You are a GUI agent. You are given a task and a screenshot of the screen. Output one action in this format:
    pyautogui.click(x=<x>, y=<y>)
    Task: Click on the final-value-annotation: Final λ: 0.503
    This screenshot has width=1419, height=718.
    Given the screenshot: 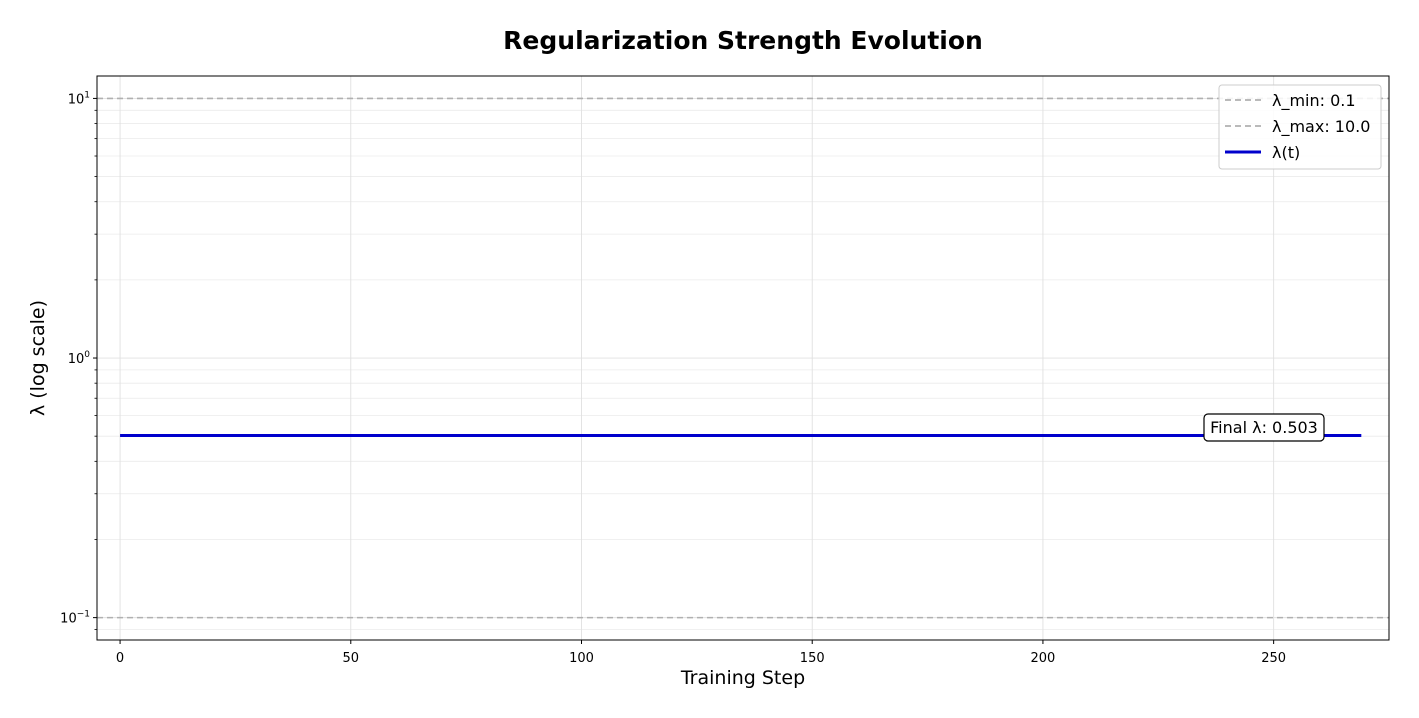 What is the action you would take?
    pyautogui.click(x=1264, y=427)
    